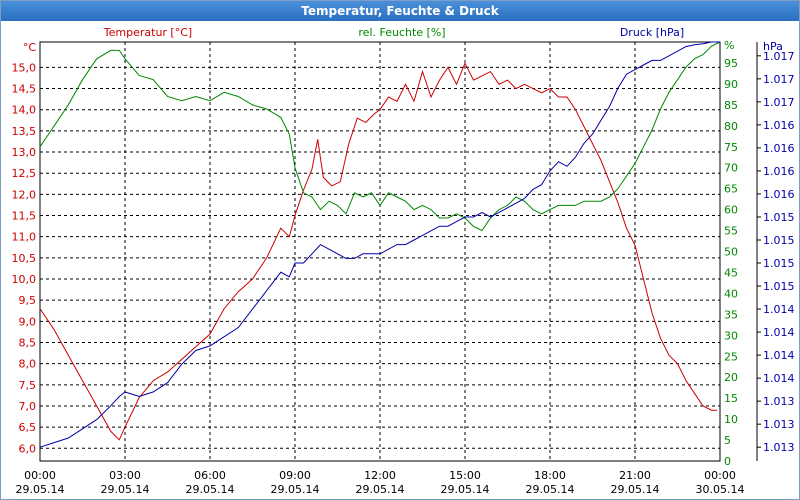 Image resolution: width=800 pixels, height=500 pixels. What do you see at coordinates (731, 189) in the screenshot?
I see `humidity-tick-label: 65` at bounding box center [731, 189].